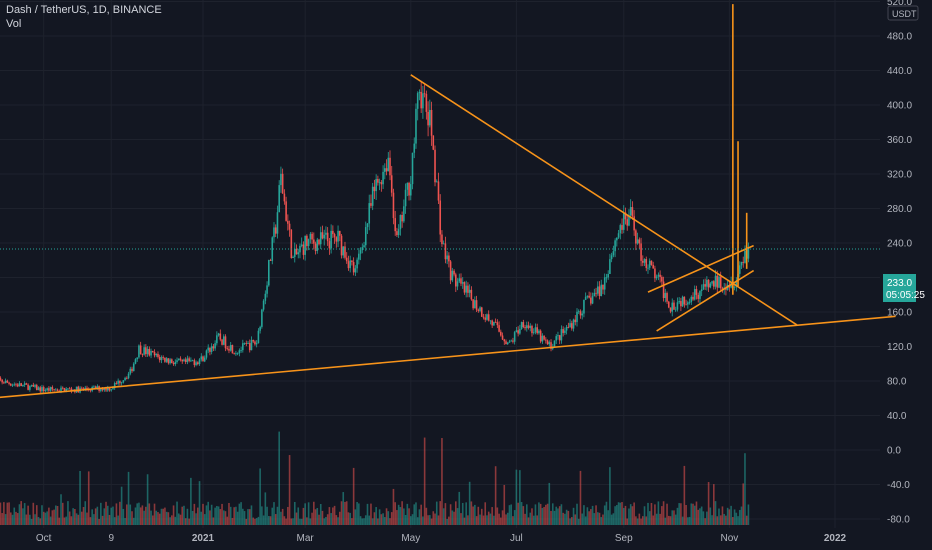 The image size is (932, 550). What do you see at coordinates (14, 24) in the screenshot?
I see `volume-indicator-label: Vol` at bounding box center [14, 24].